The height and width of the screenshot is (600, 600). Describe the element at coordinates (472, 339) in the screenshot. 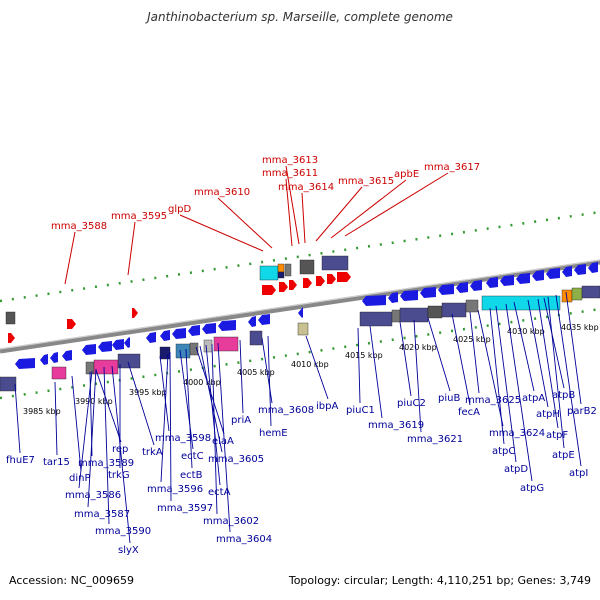

I see `kbp-tick-label: 4025 kbp` at that location.